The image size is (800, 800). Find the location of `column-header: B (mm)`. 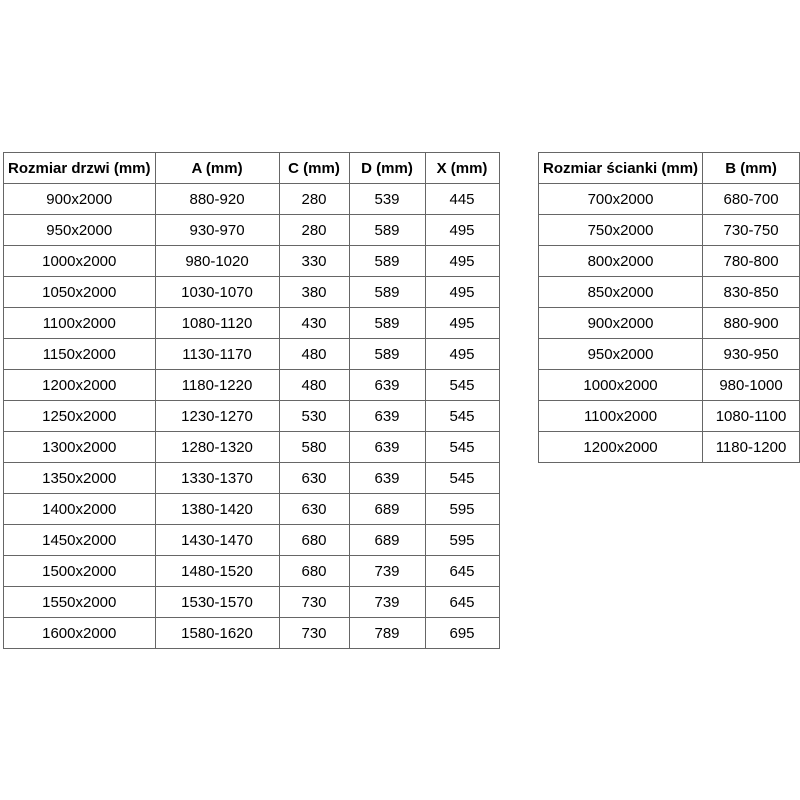

column-header: B (mm) is located at coordinates (751, 168).